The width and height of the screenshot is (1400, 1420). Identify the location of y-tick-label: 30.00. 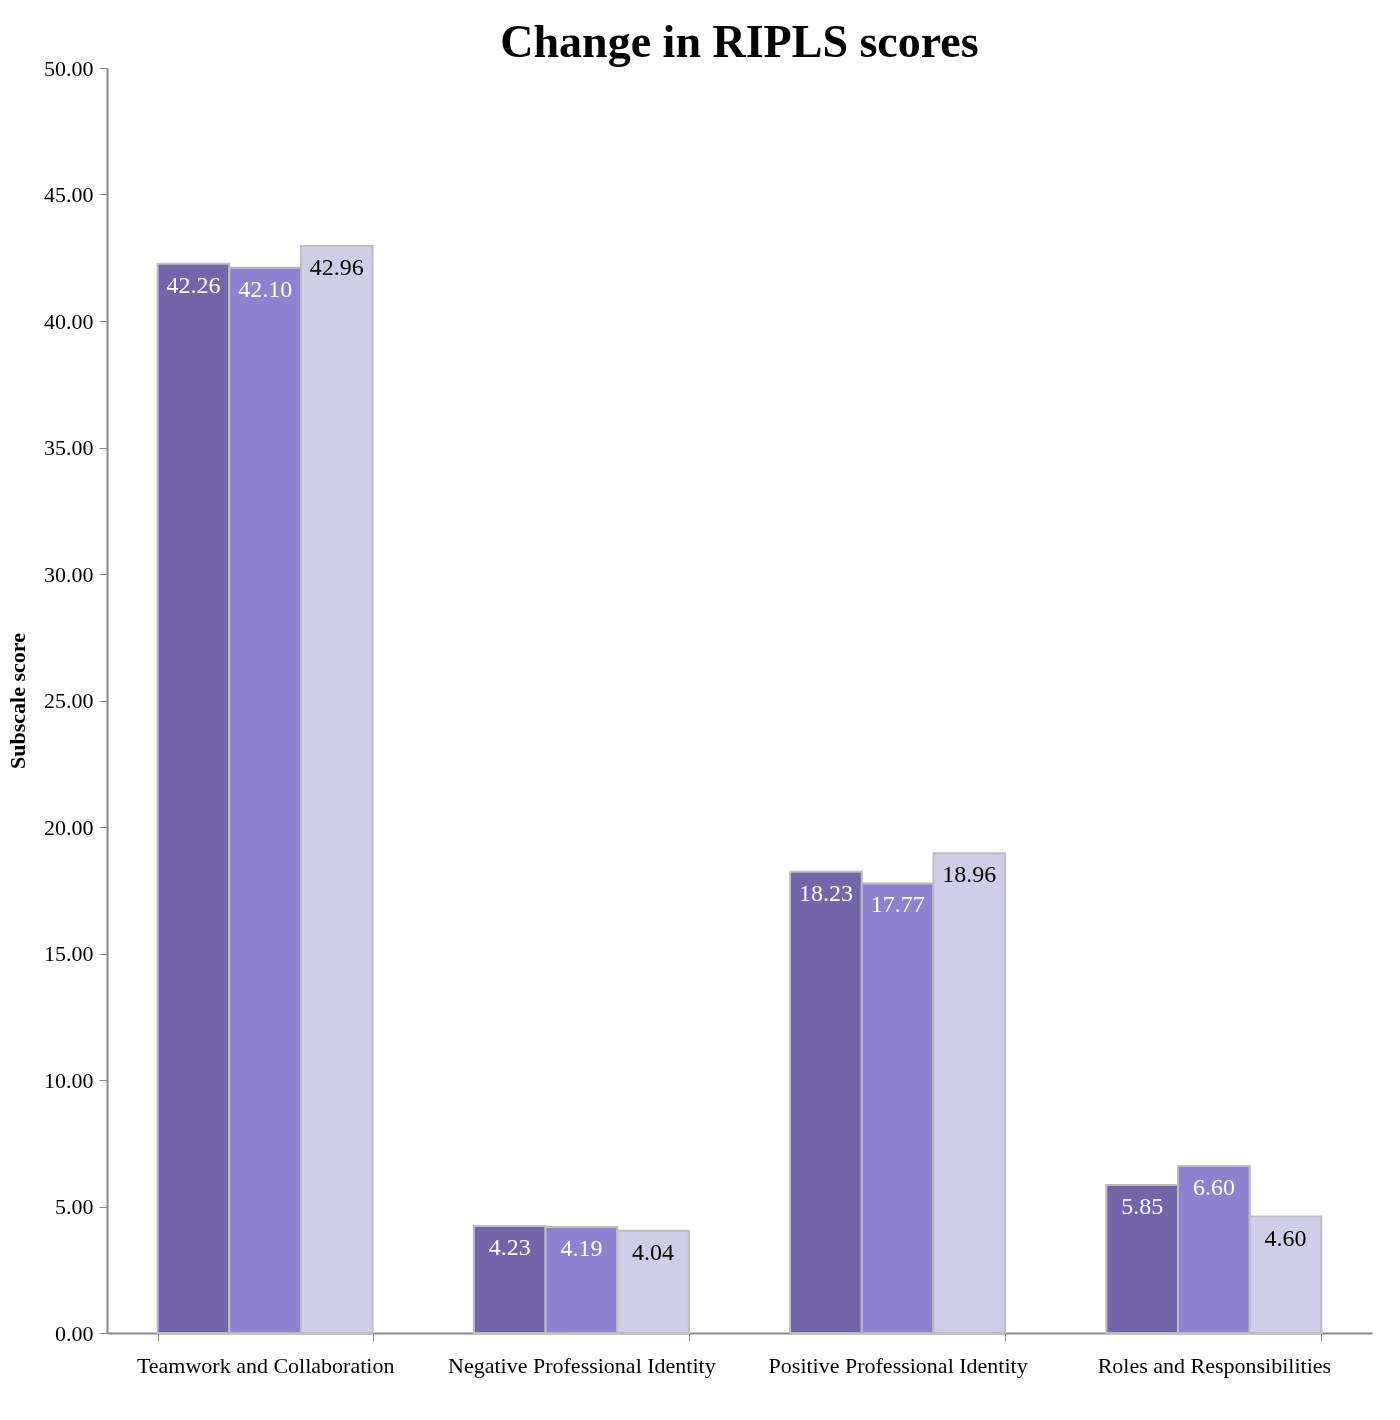
(69, 574).